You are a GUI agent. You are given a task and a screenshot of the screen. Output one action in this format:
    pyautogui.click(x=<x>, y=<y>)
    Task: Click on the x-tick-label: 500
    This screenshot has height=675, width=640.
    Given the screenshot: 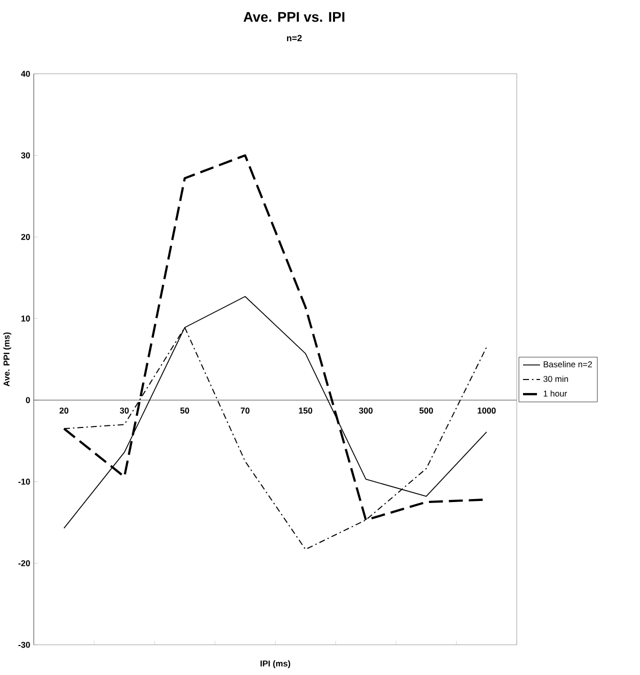 What is the action you would take?
    pyautogui.click(x=426, y=411)
    